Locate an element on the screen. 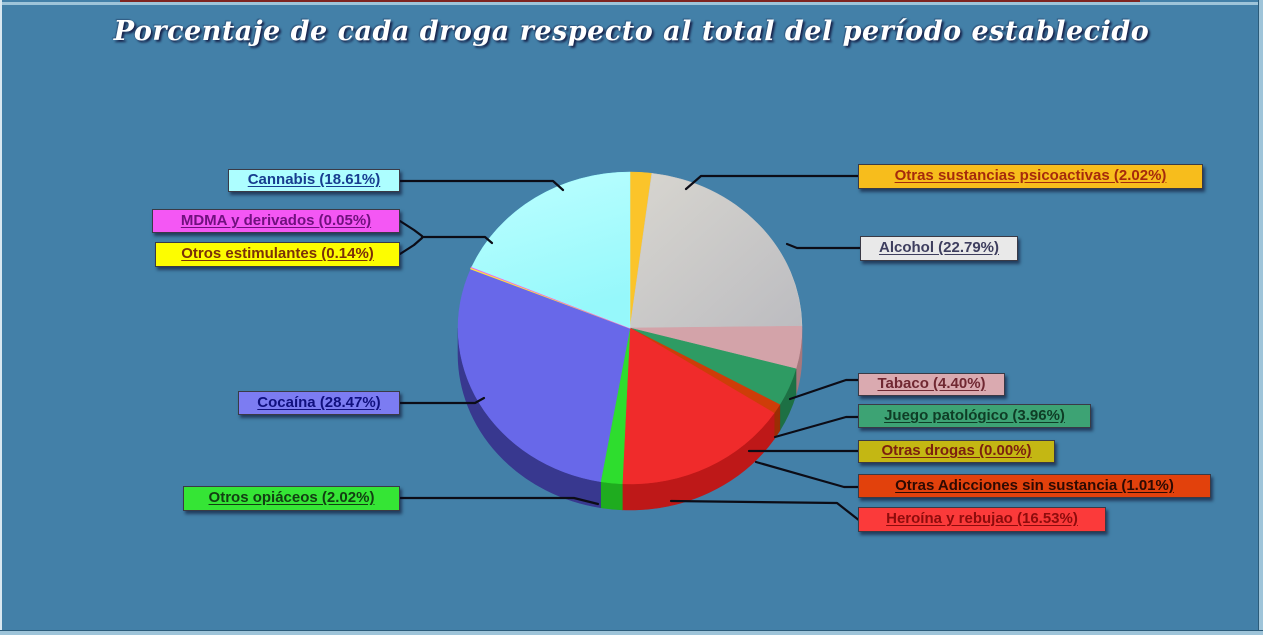  callout-label-juego: Juego patológico (3.96%) is located at coordinates (974, 416).